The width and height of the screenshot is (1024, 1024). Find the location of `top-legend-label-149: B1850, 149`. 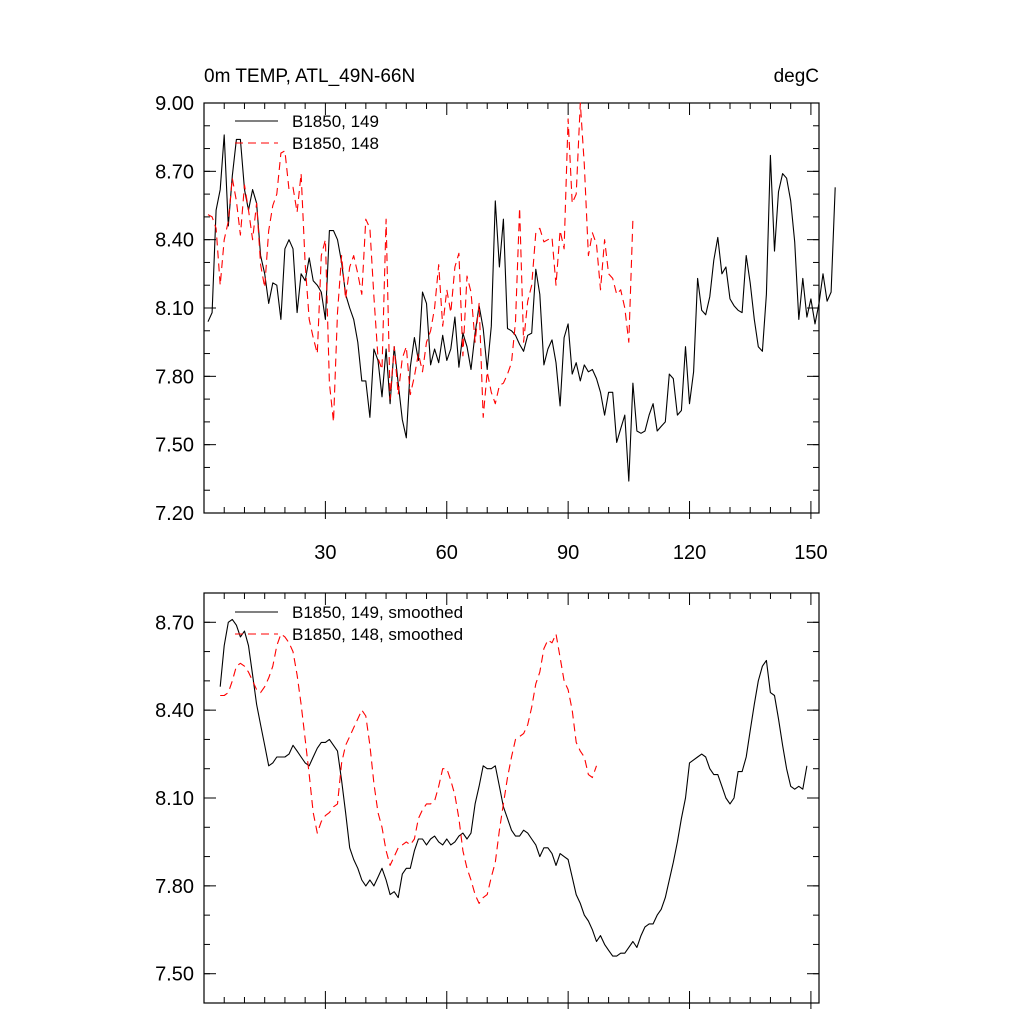

top-legend-label-149: B1850, 149 is located at coordinates (335, 121).